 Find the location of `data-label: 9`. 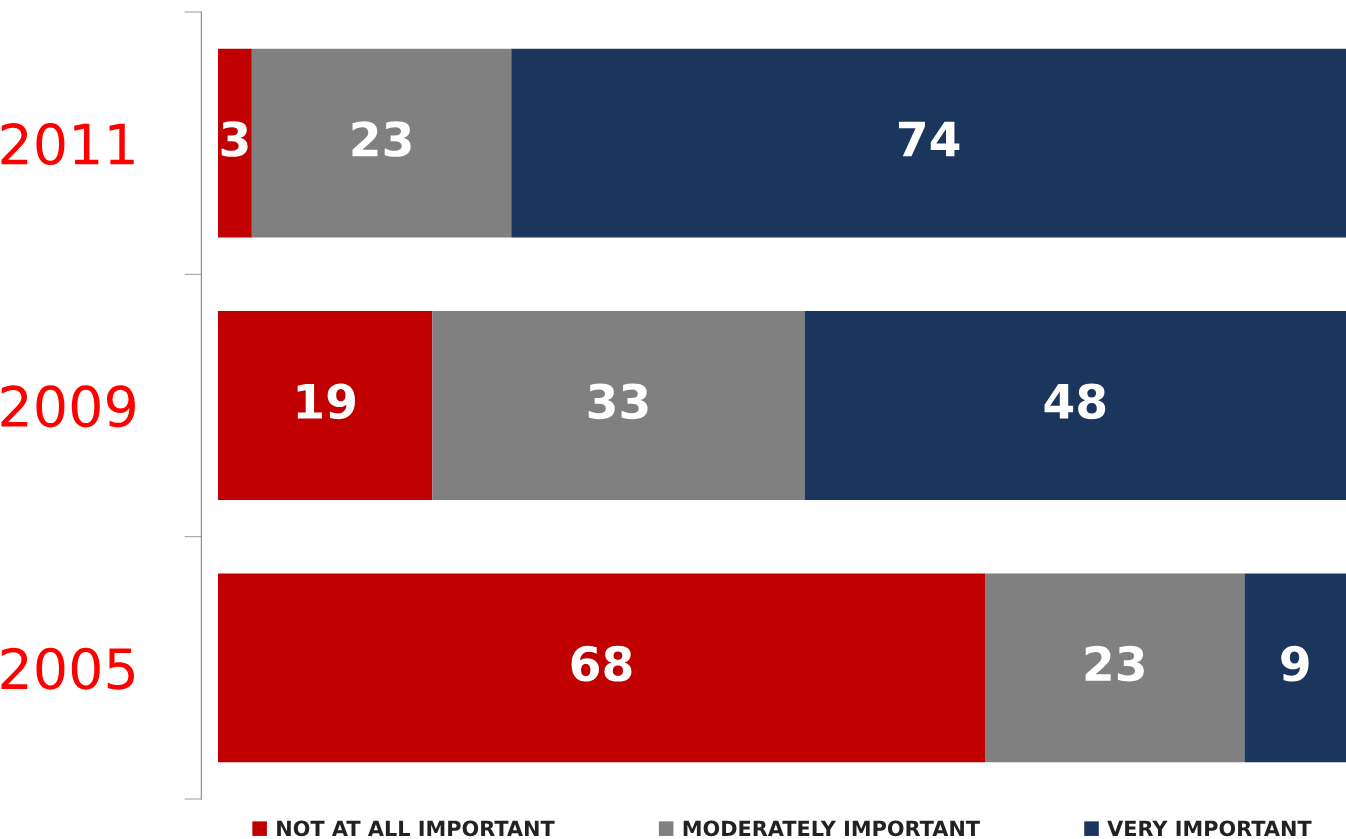

data-label: 9 is located at coordinates (1295, 663).